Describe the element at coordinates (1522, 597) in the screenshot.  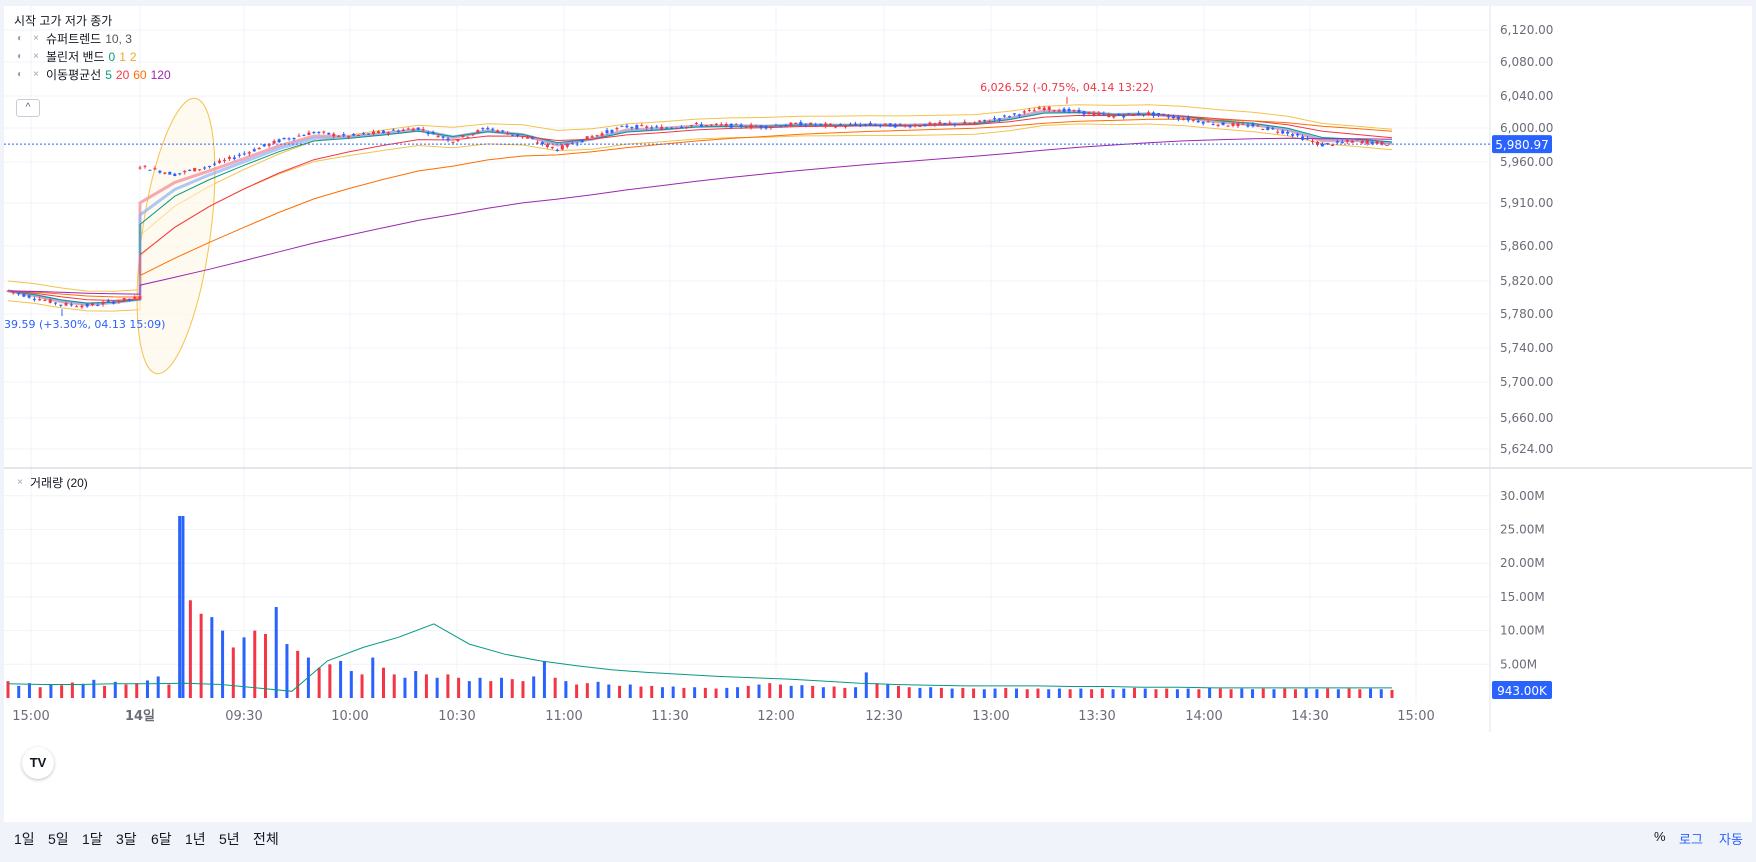
I see `volume-tick-label: 15.00M` at that location.